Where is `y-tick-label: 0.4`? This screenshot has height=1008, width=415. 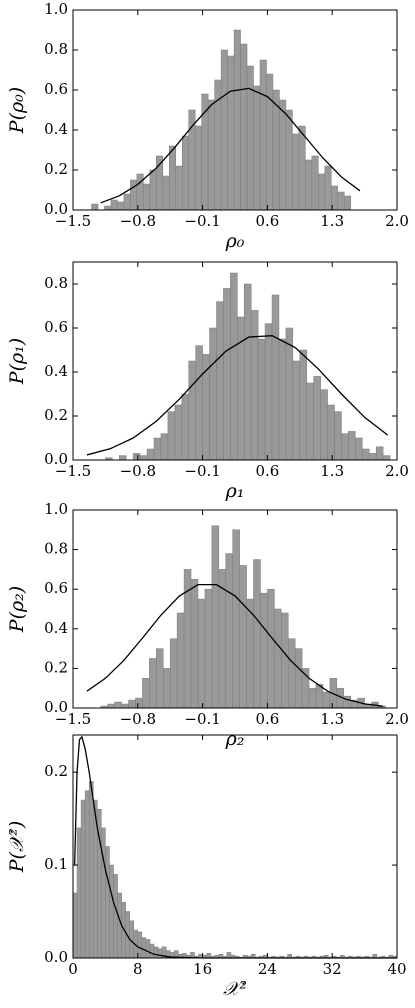
y-tick-label: 0.4 is located at coordinates (56, 628).